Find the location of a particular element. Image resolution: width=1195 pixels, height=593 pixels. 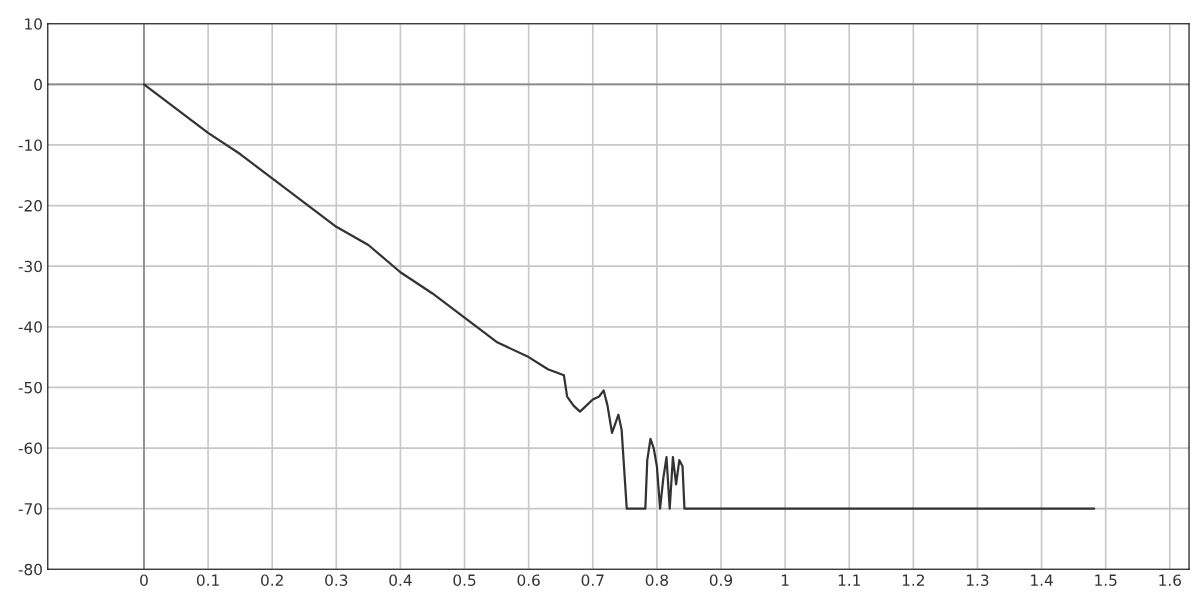

x-tick-label: 1.6 is located at coordinates (1170, 580).